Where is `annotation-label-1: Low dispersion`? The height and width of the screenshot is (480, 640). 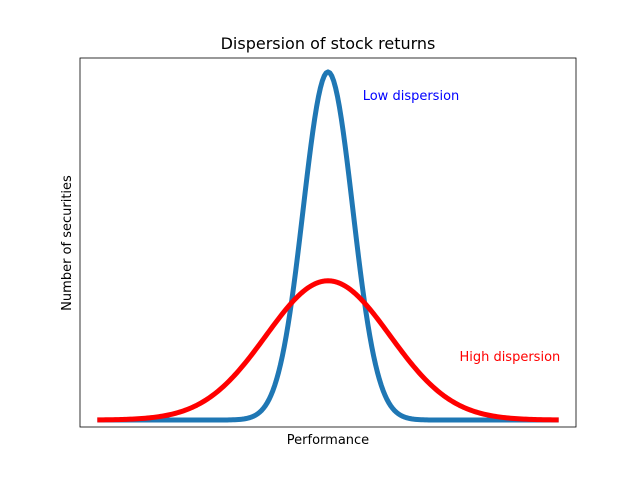 annotation-label-1: Low dispersion is located at coordinates (411, 96).